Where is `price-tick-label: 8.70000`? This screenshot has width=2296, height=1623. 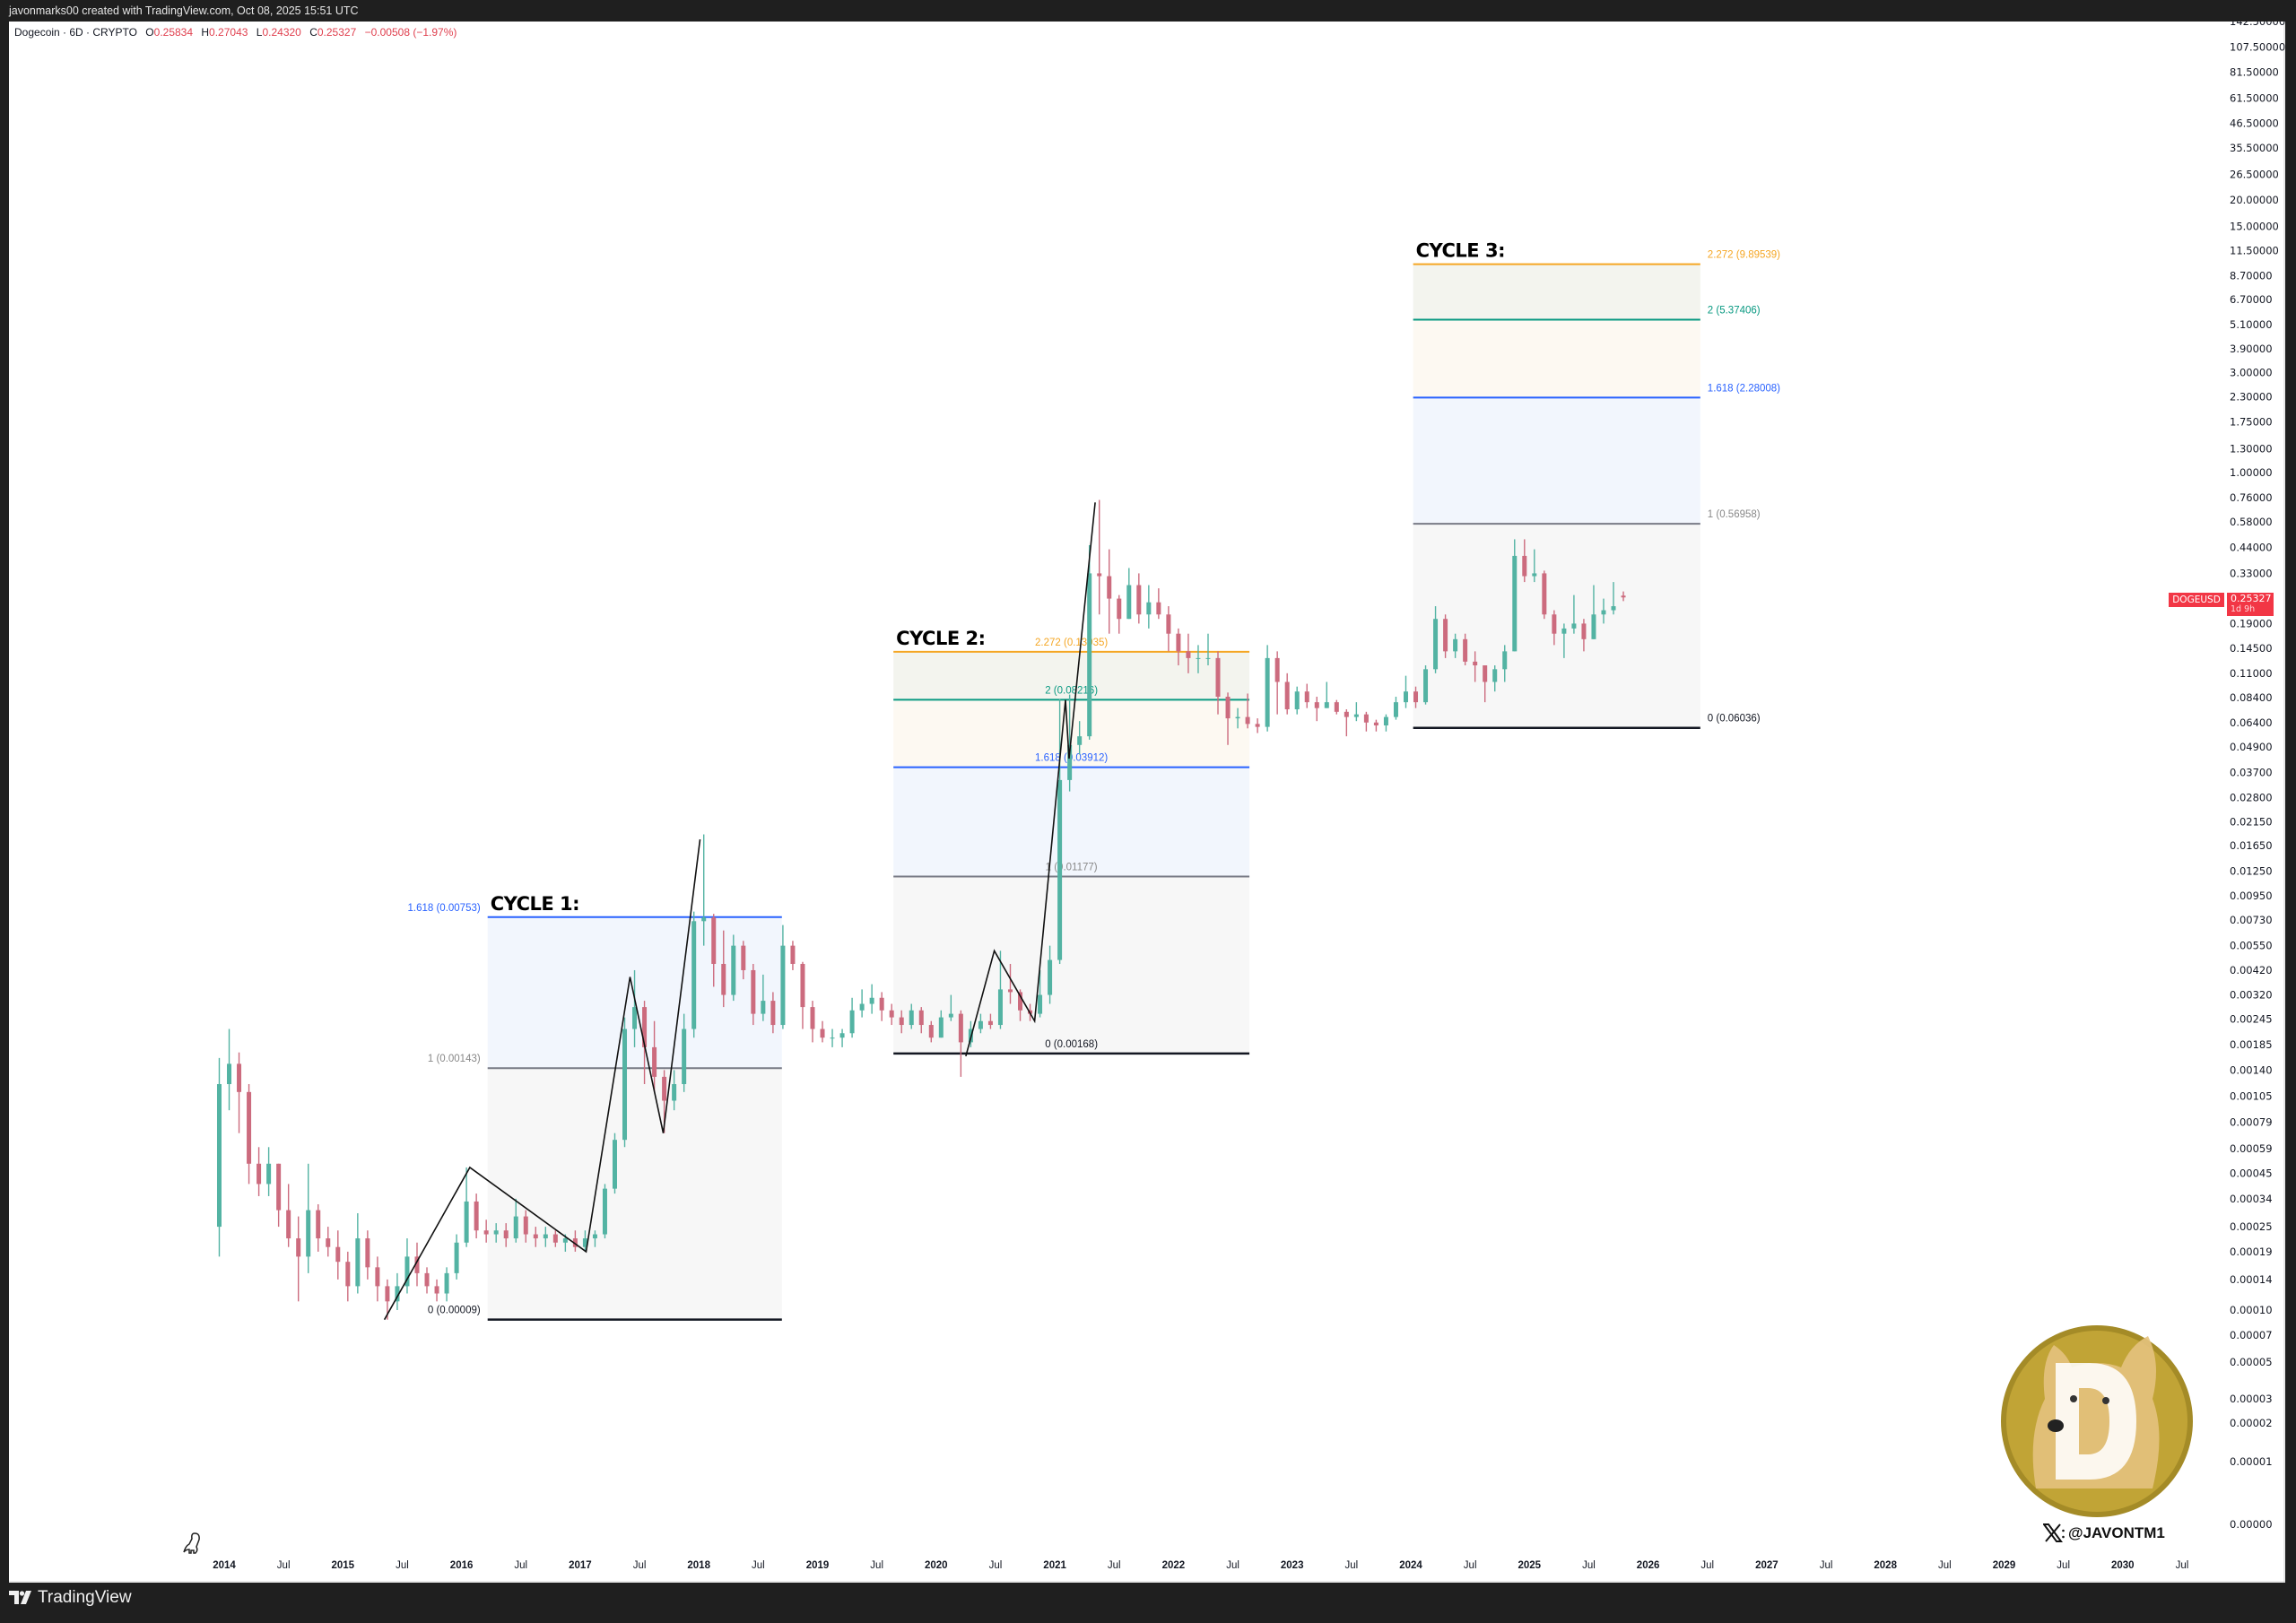 price-tick-label: 8.70000 is located at coordinates (2251, 276).